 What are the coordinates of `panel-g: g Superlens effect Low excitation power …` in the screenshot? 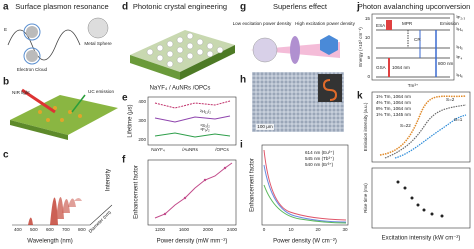 It's located at (294, 33).